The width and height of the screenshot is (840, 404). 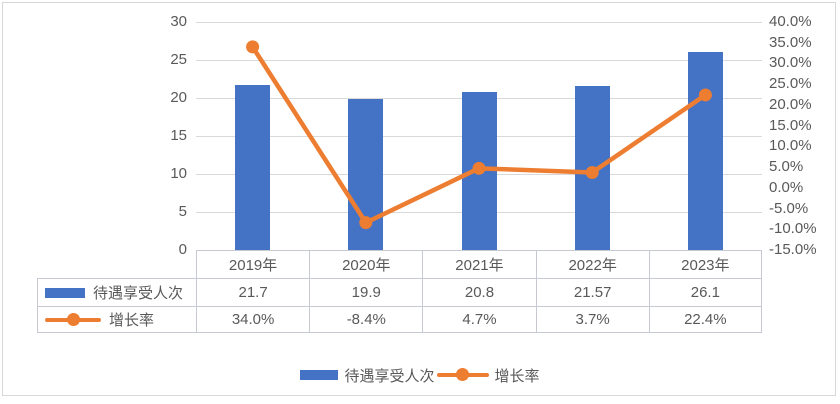 I want to click on right-axis-tick: -10.0%, so click(x=793, y=229).